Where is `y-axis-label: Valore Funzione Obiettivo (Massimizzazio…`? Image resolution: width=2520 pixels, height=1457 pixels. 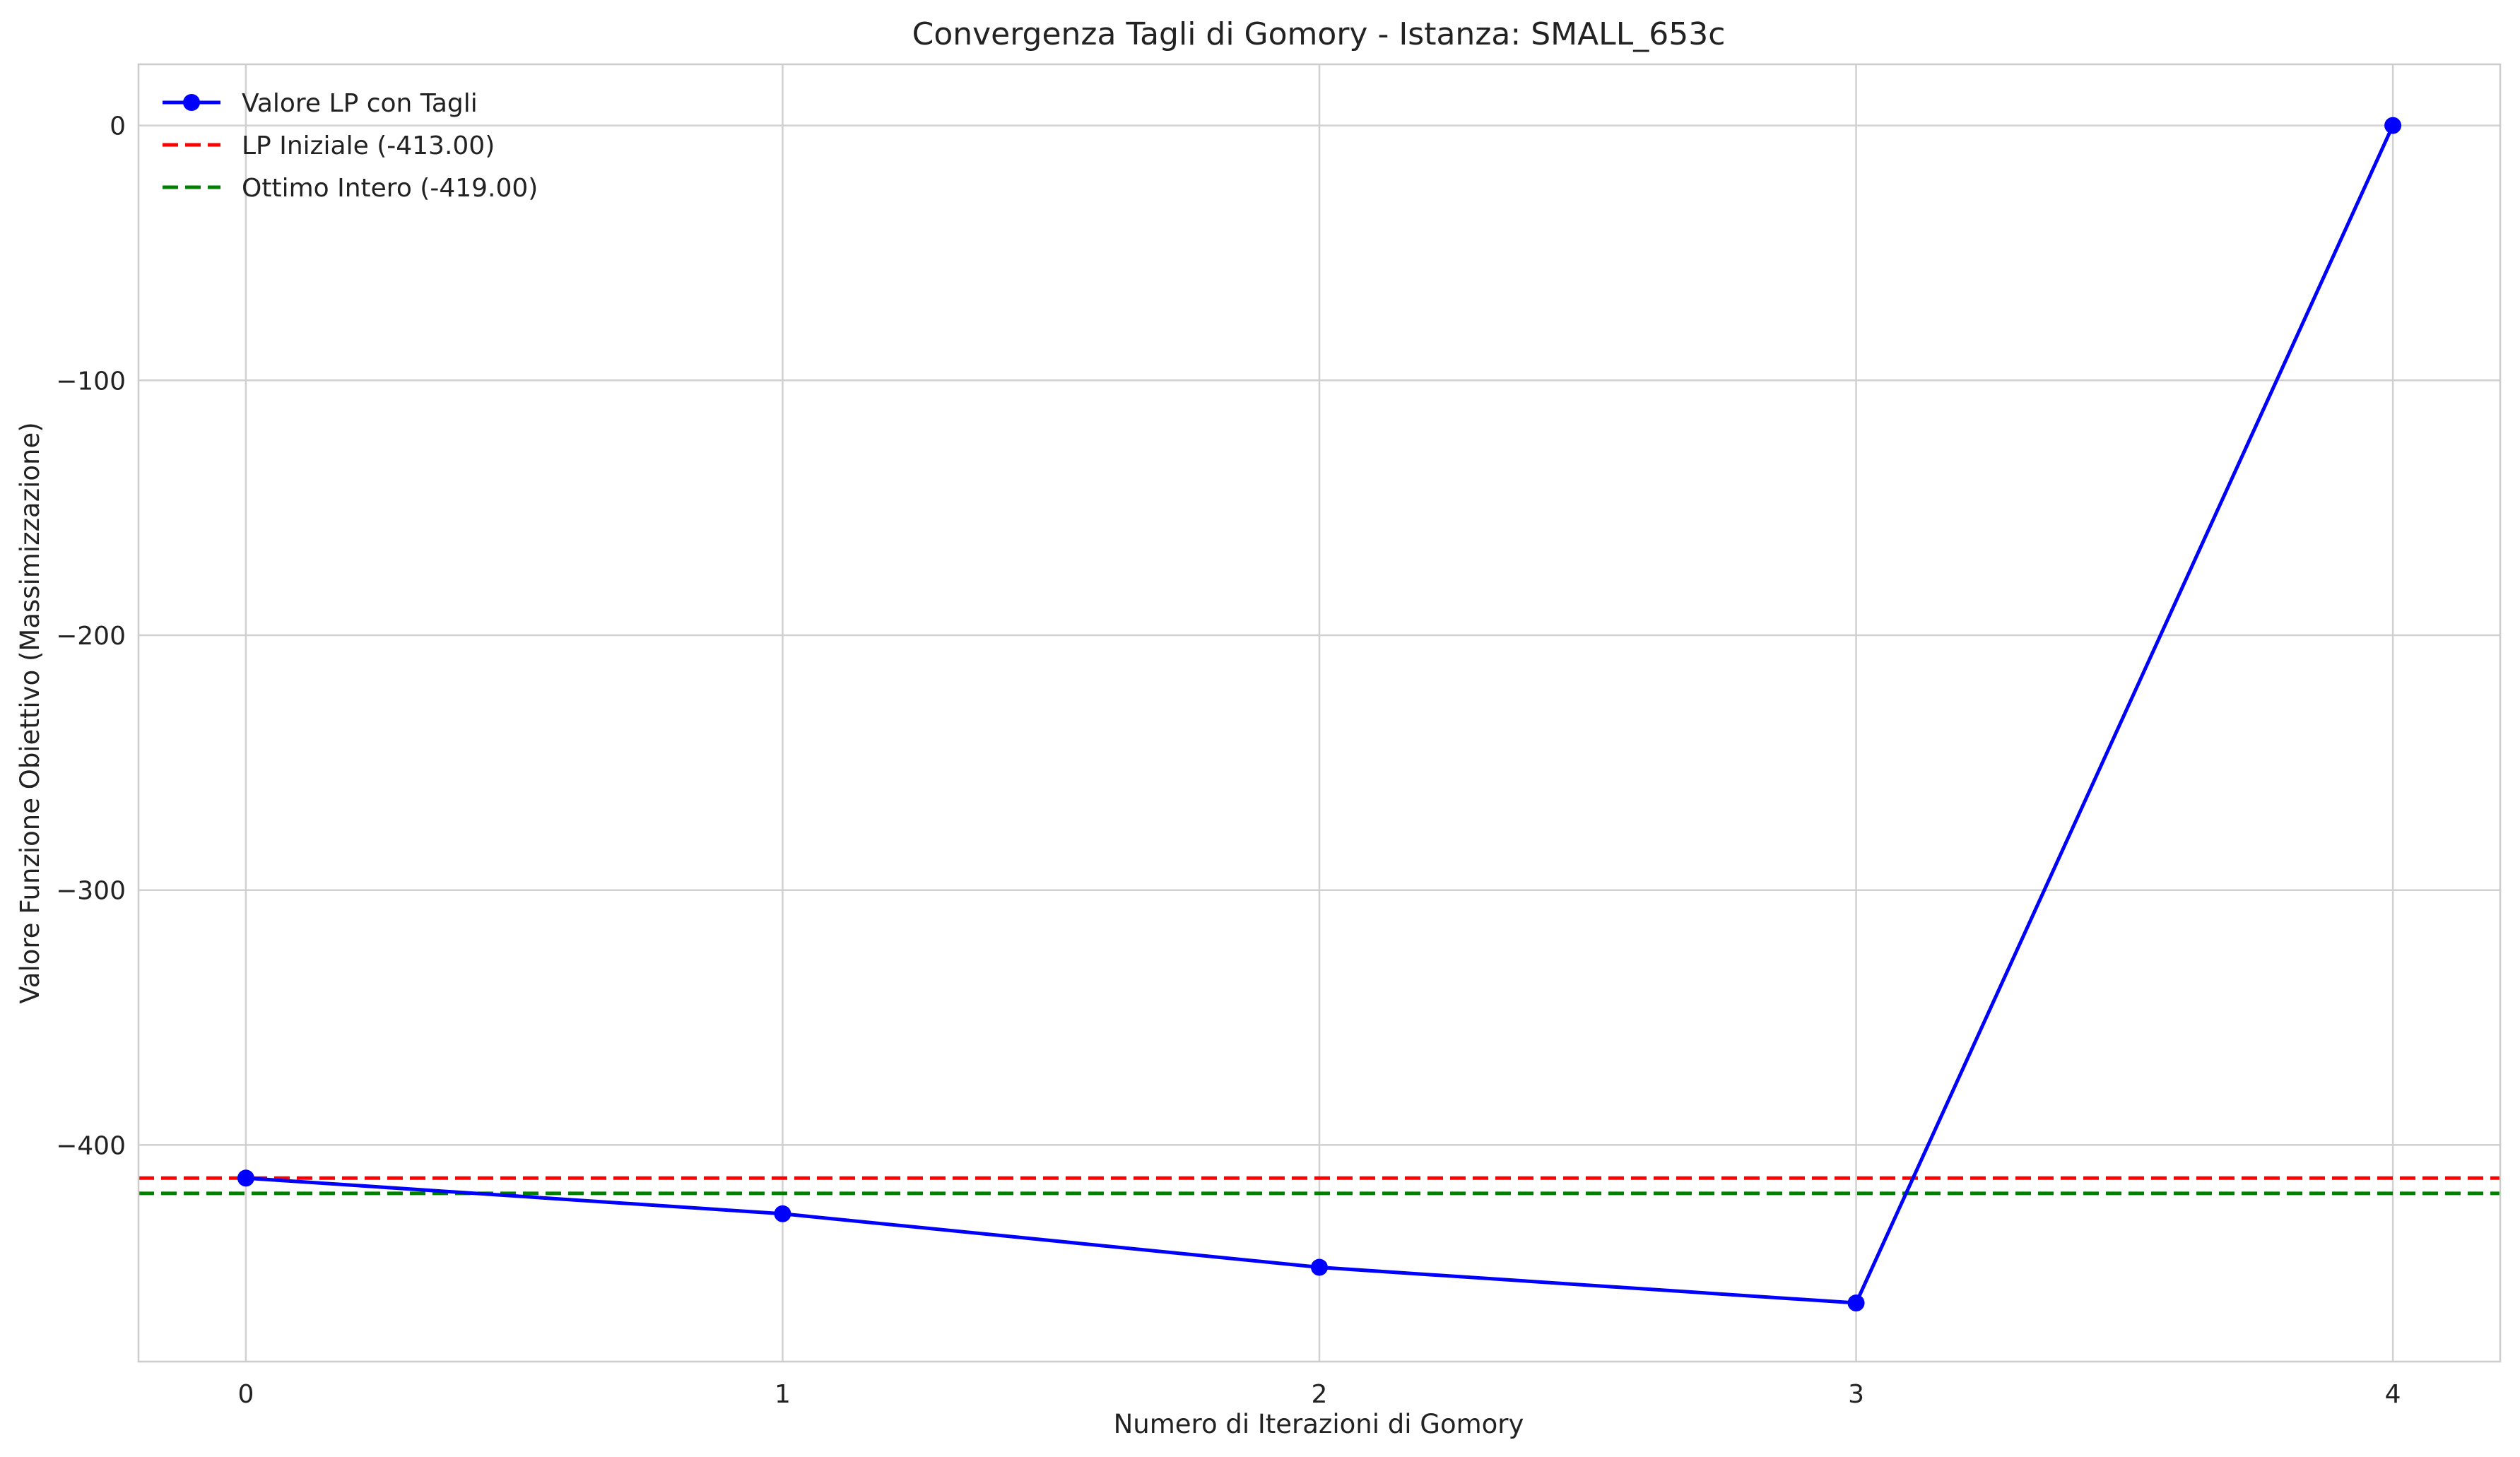 y-axis-label: Valore Funzione Obiettivo (Massimizzazio… is located at coordinates (30, 713).